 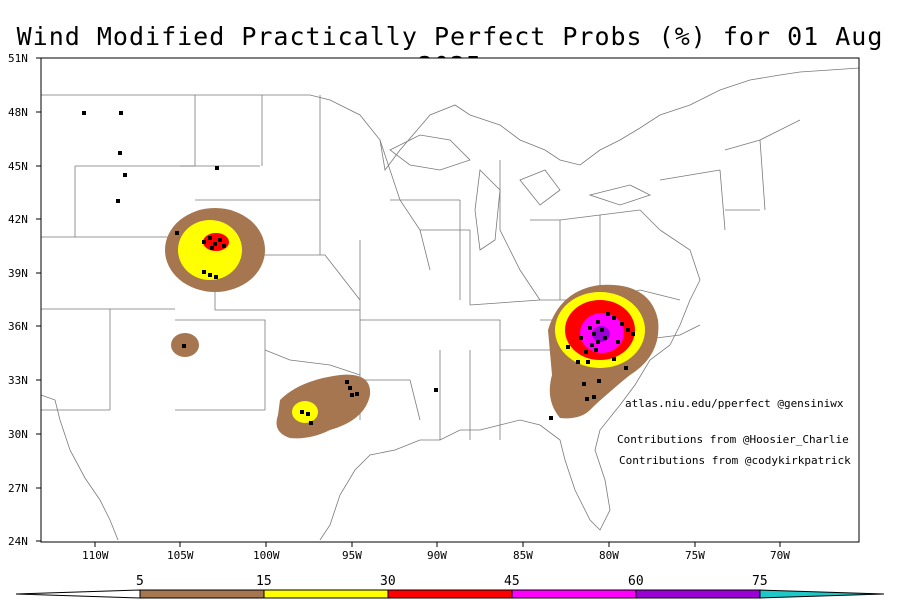 I want to click on credit-url: atlas.niu.edu/pperfect @gensiniwx, so click(x=734, y=403).